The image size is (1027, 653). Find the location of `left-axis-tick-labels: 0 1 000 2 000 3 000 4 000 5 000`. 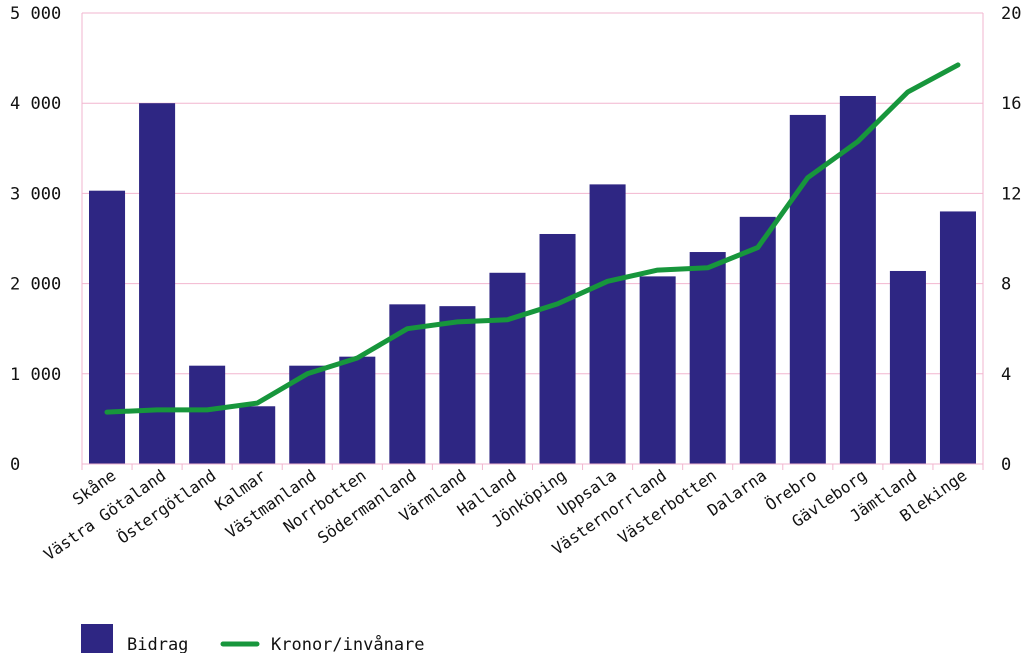

left-axis-tick-labels: 0 1 000 2 000 3 000 4 000 5 000 is located at coordinates (35, 239).